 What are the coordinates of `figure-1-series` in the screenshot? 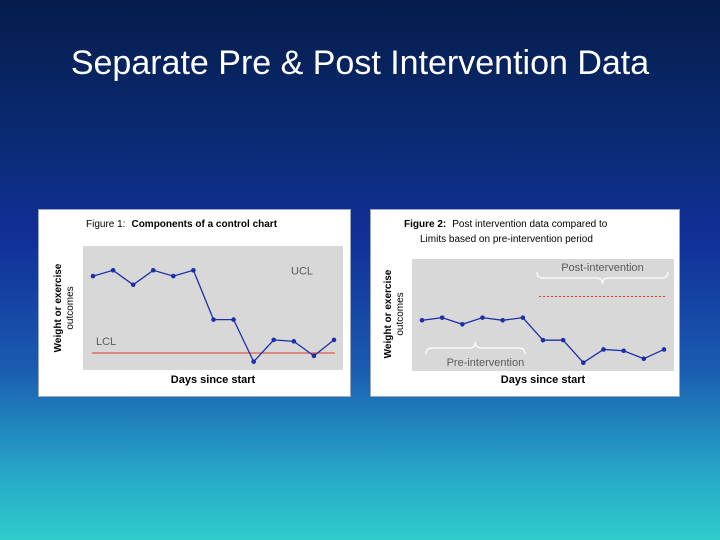 It's located at (213, 316).